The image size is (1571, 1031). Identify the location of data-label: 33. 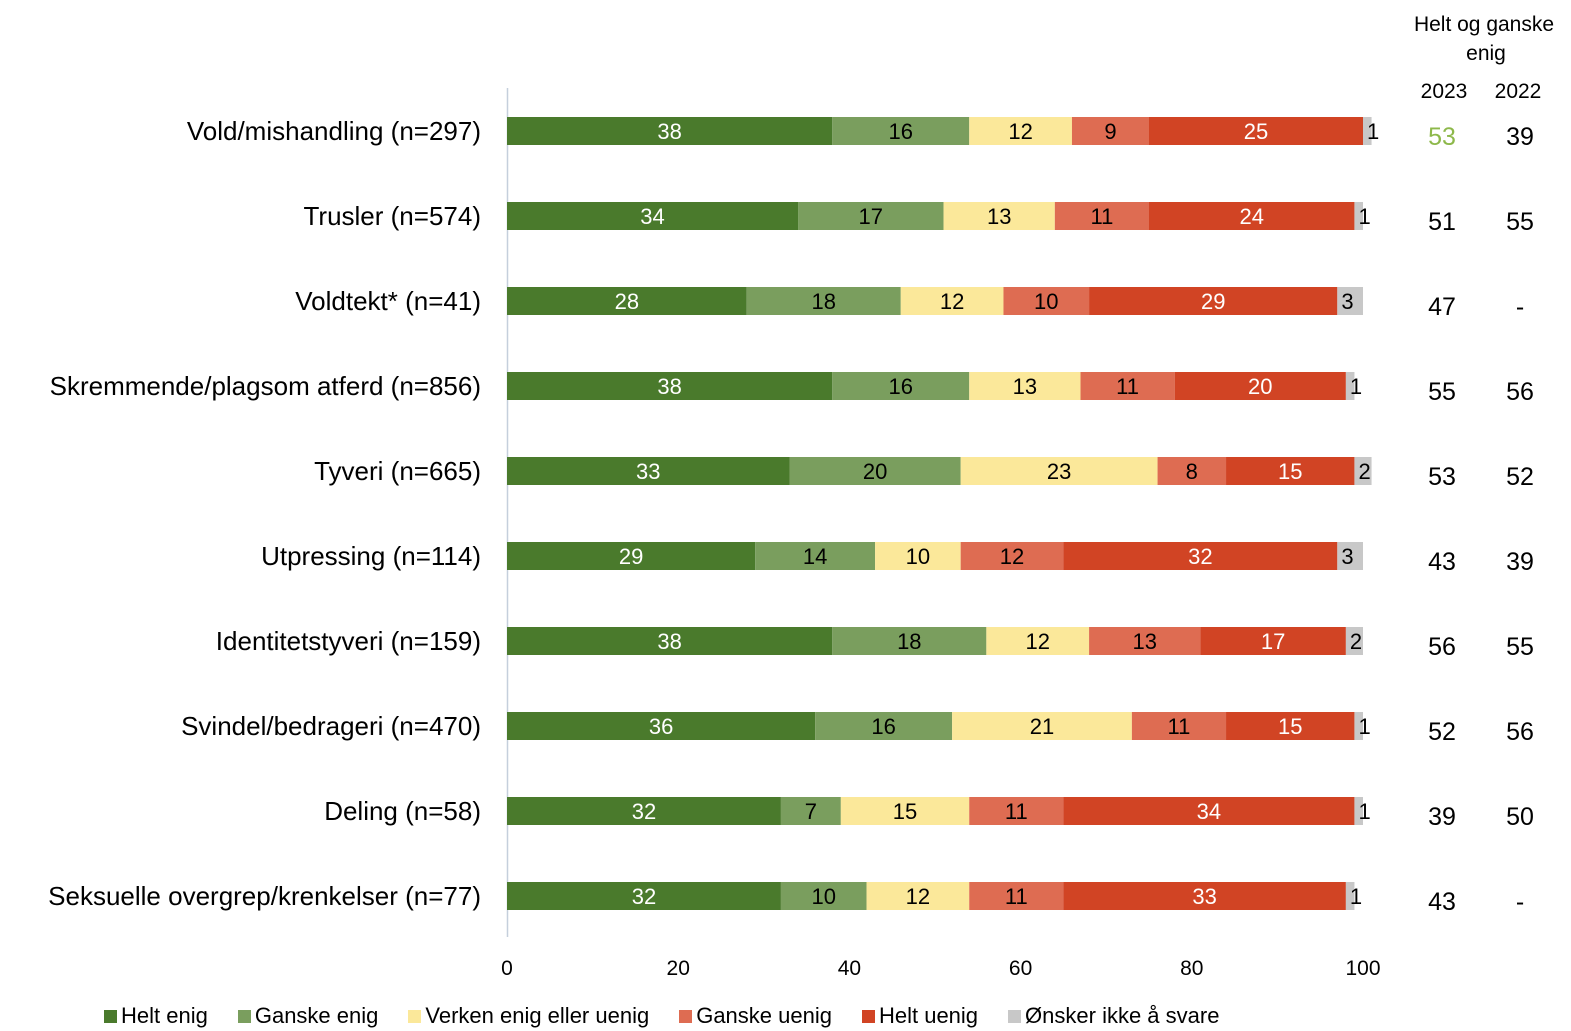
(648, 471).